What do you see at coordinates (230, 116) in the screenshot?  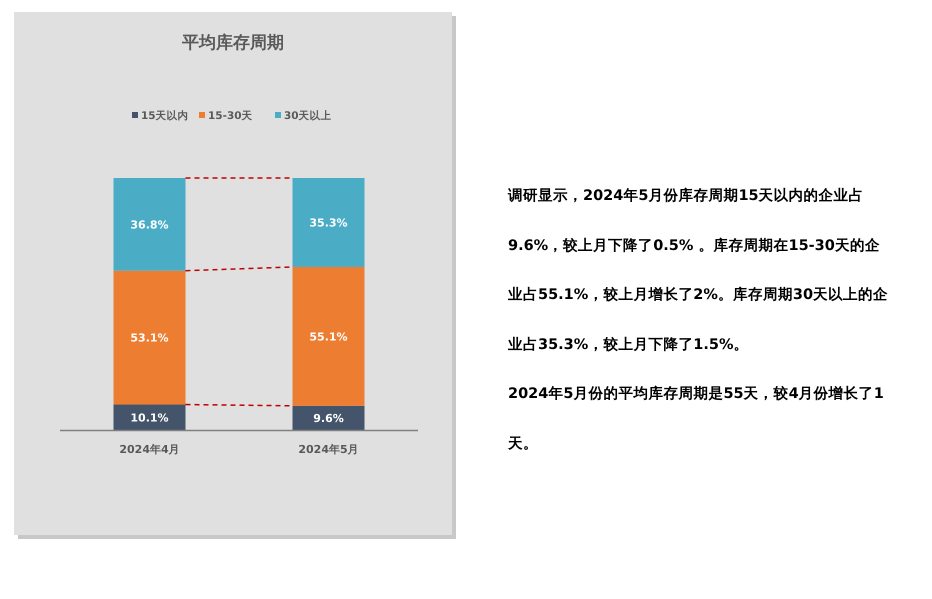 I see `legend-label: 15-30天` at bounding box center [230, 116].